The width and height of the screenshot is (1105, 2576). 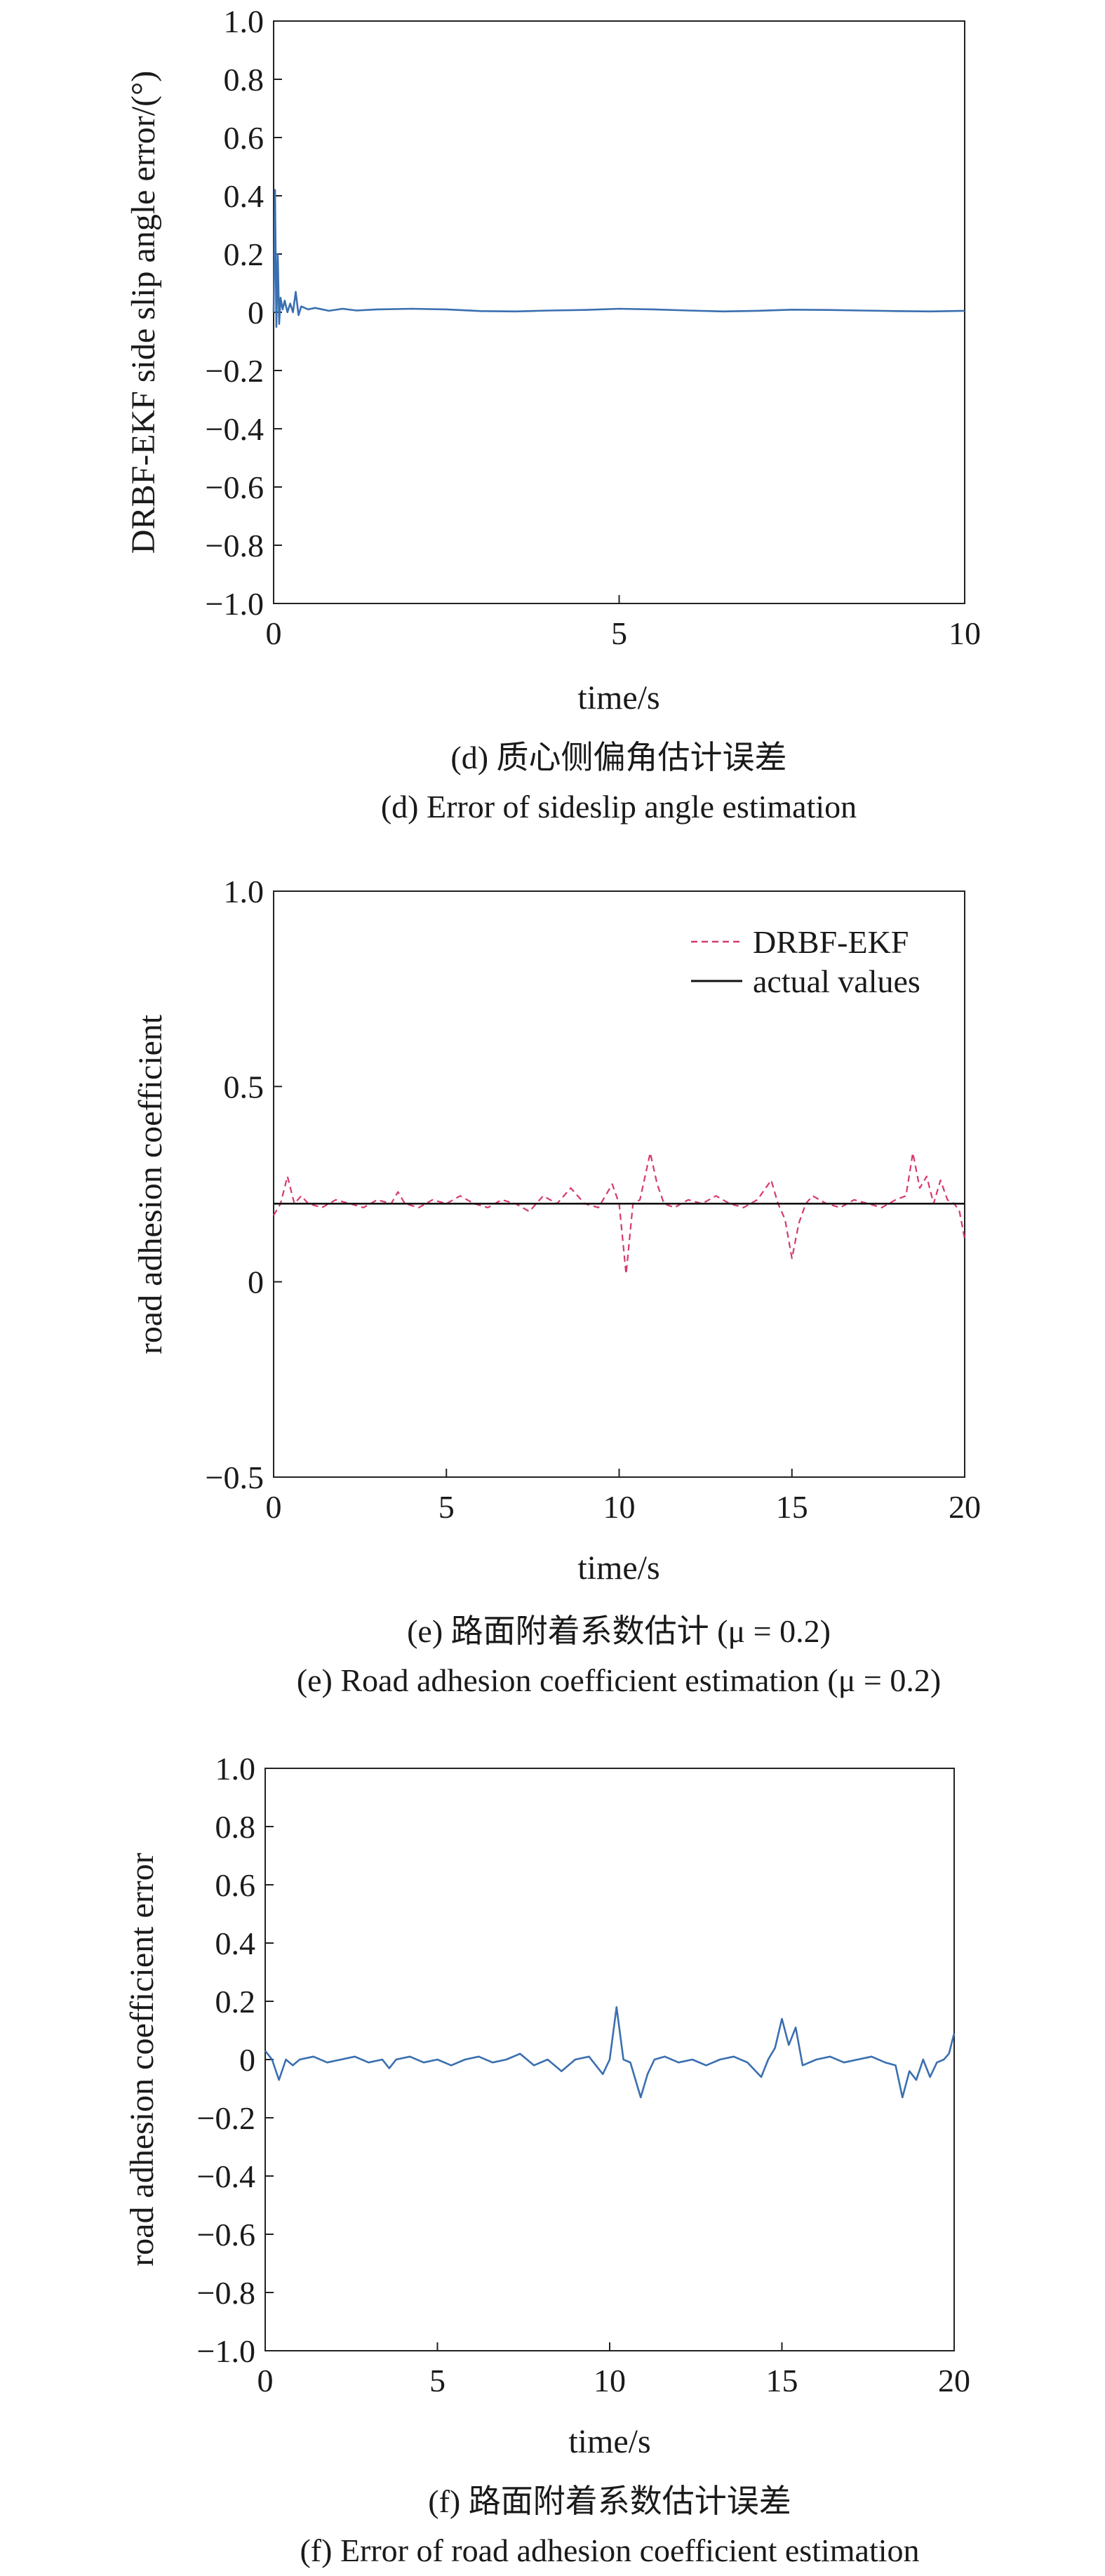 What do you see at coordinates (235, 1184) in the screenshot?
I see `y-tick-labels: 1.0 0.5 0 −0.5` at bounding box center [235, 1184].